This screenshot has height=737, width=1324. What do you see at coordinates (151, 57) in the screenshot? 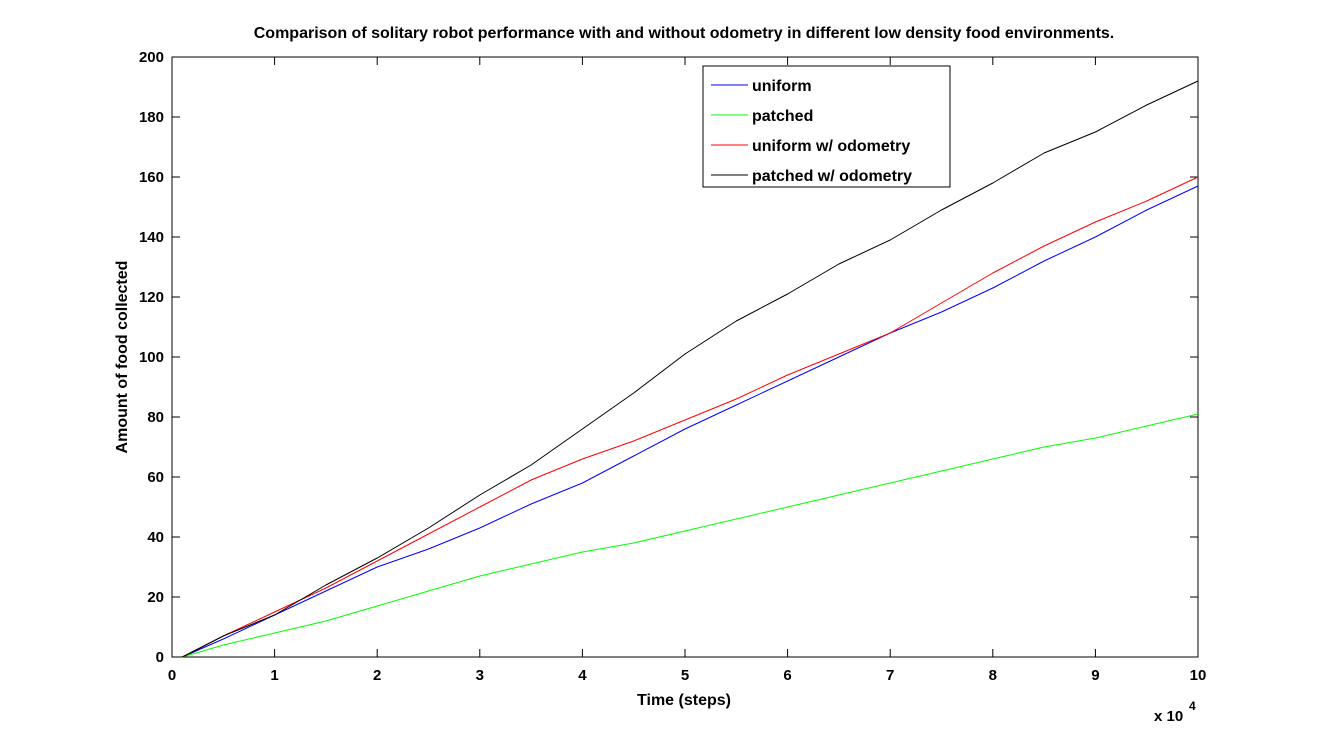
I see `y-tick-label: 200` at bounding box center [151, 57].